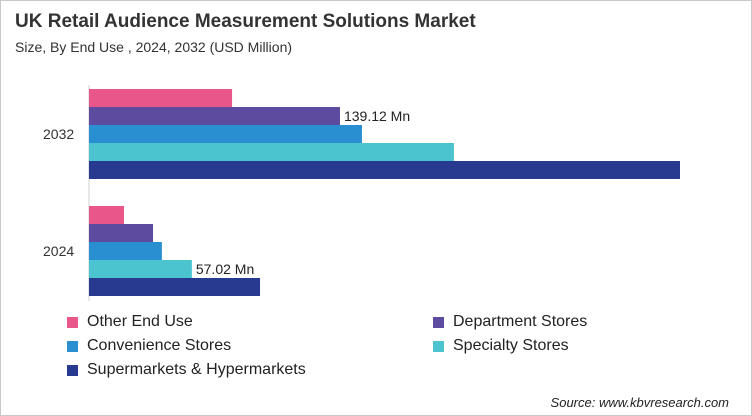 This screenshot has height=416, width=752. What do you see at coordinates (125, 251) in the screenshot?
I see `bar-convenience-stores-2024` at bounding box center [125, 251].